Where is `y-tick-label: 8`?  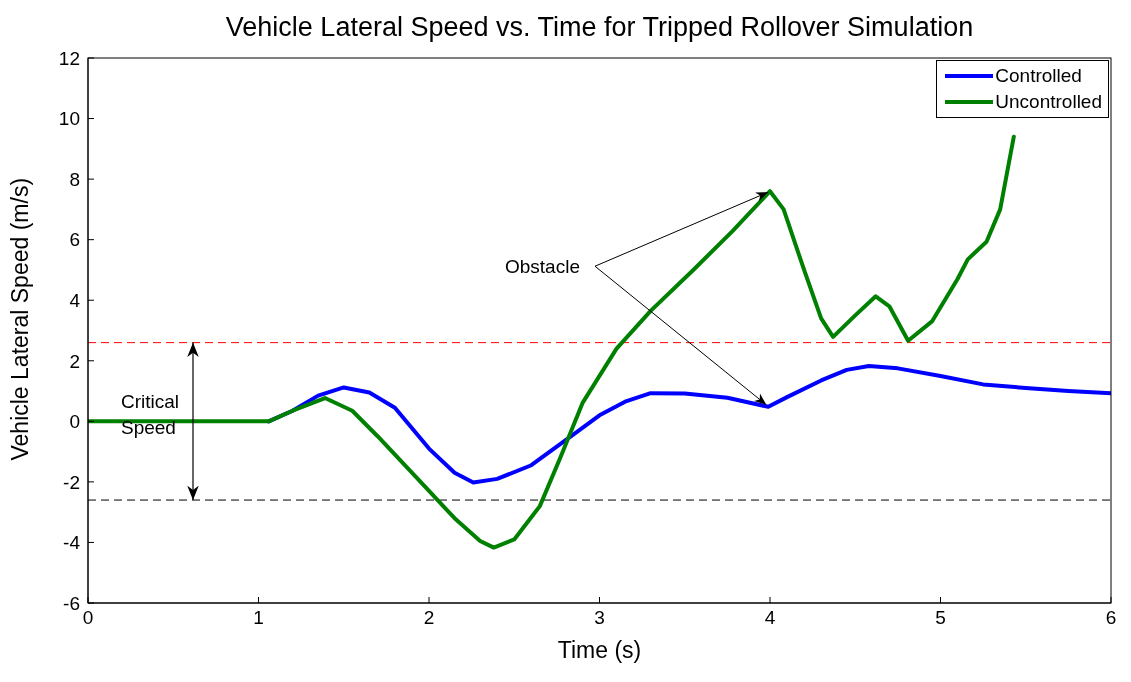
y-tick-label: 8 is located at coordinates (74, 179).